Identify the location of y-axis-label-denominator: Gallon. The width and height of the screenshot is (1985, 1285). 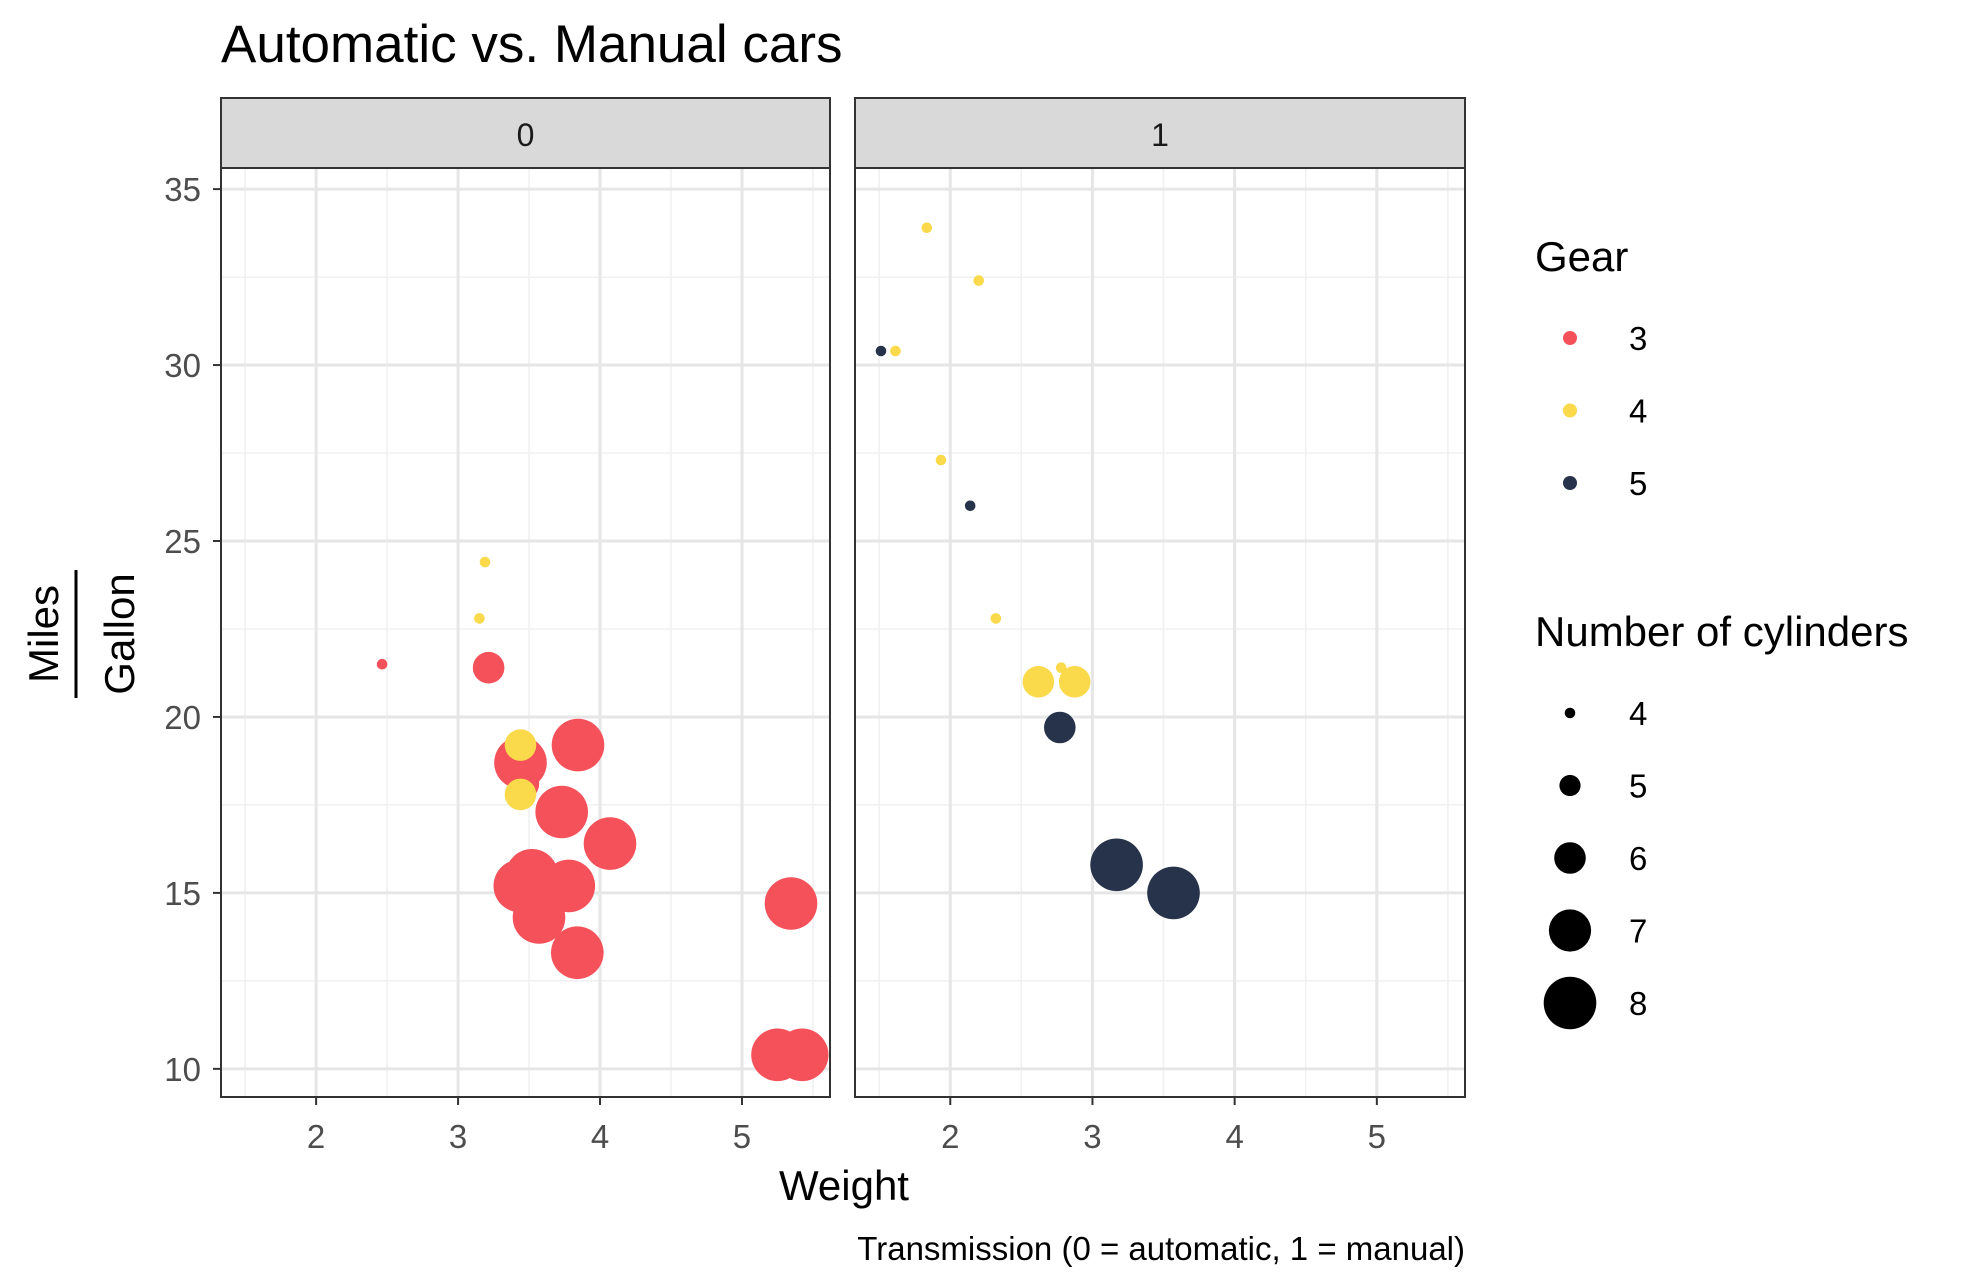
(119, 633).